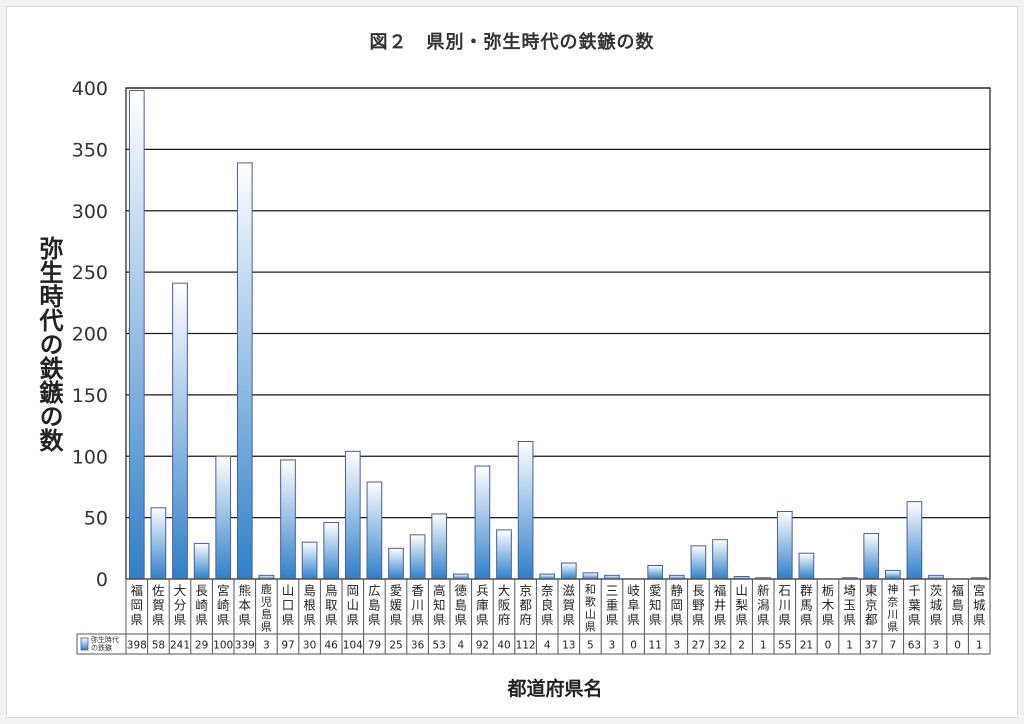 This screenshot has width=1024, height=724. Describe the element at coordinates (936, 605) in the screenshot. I see `category-label: 茨城県` at that location.